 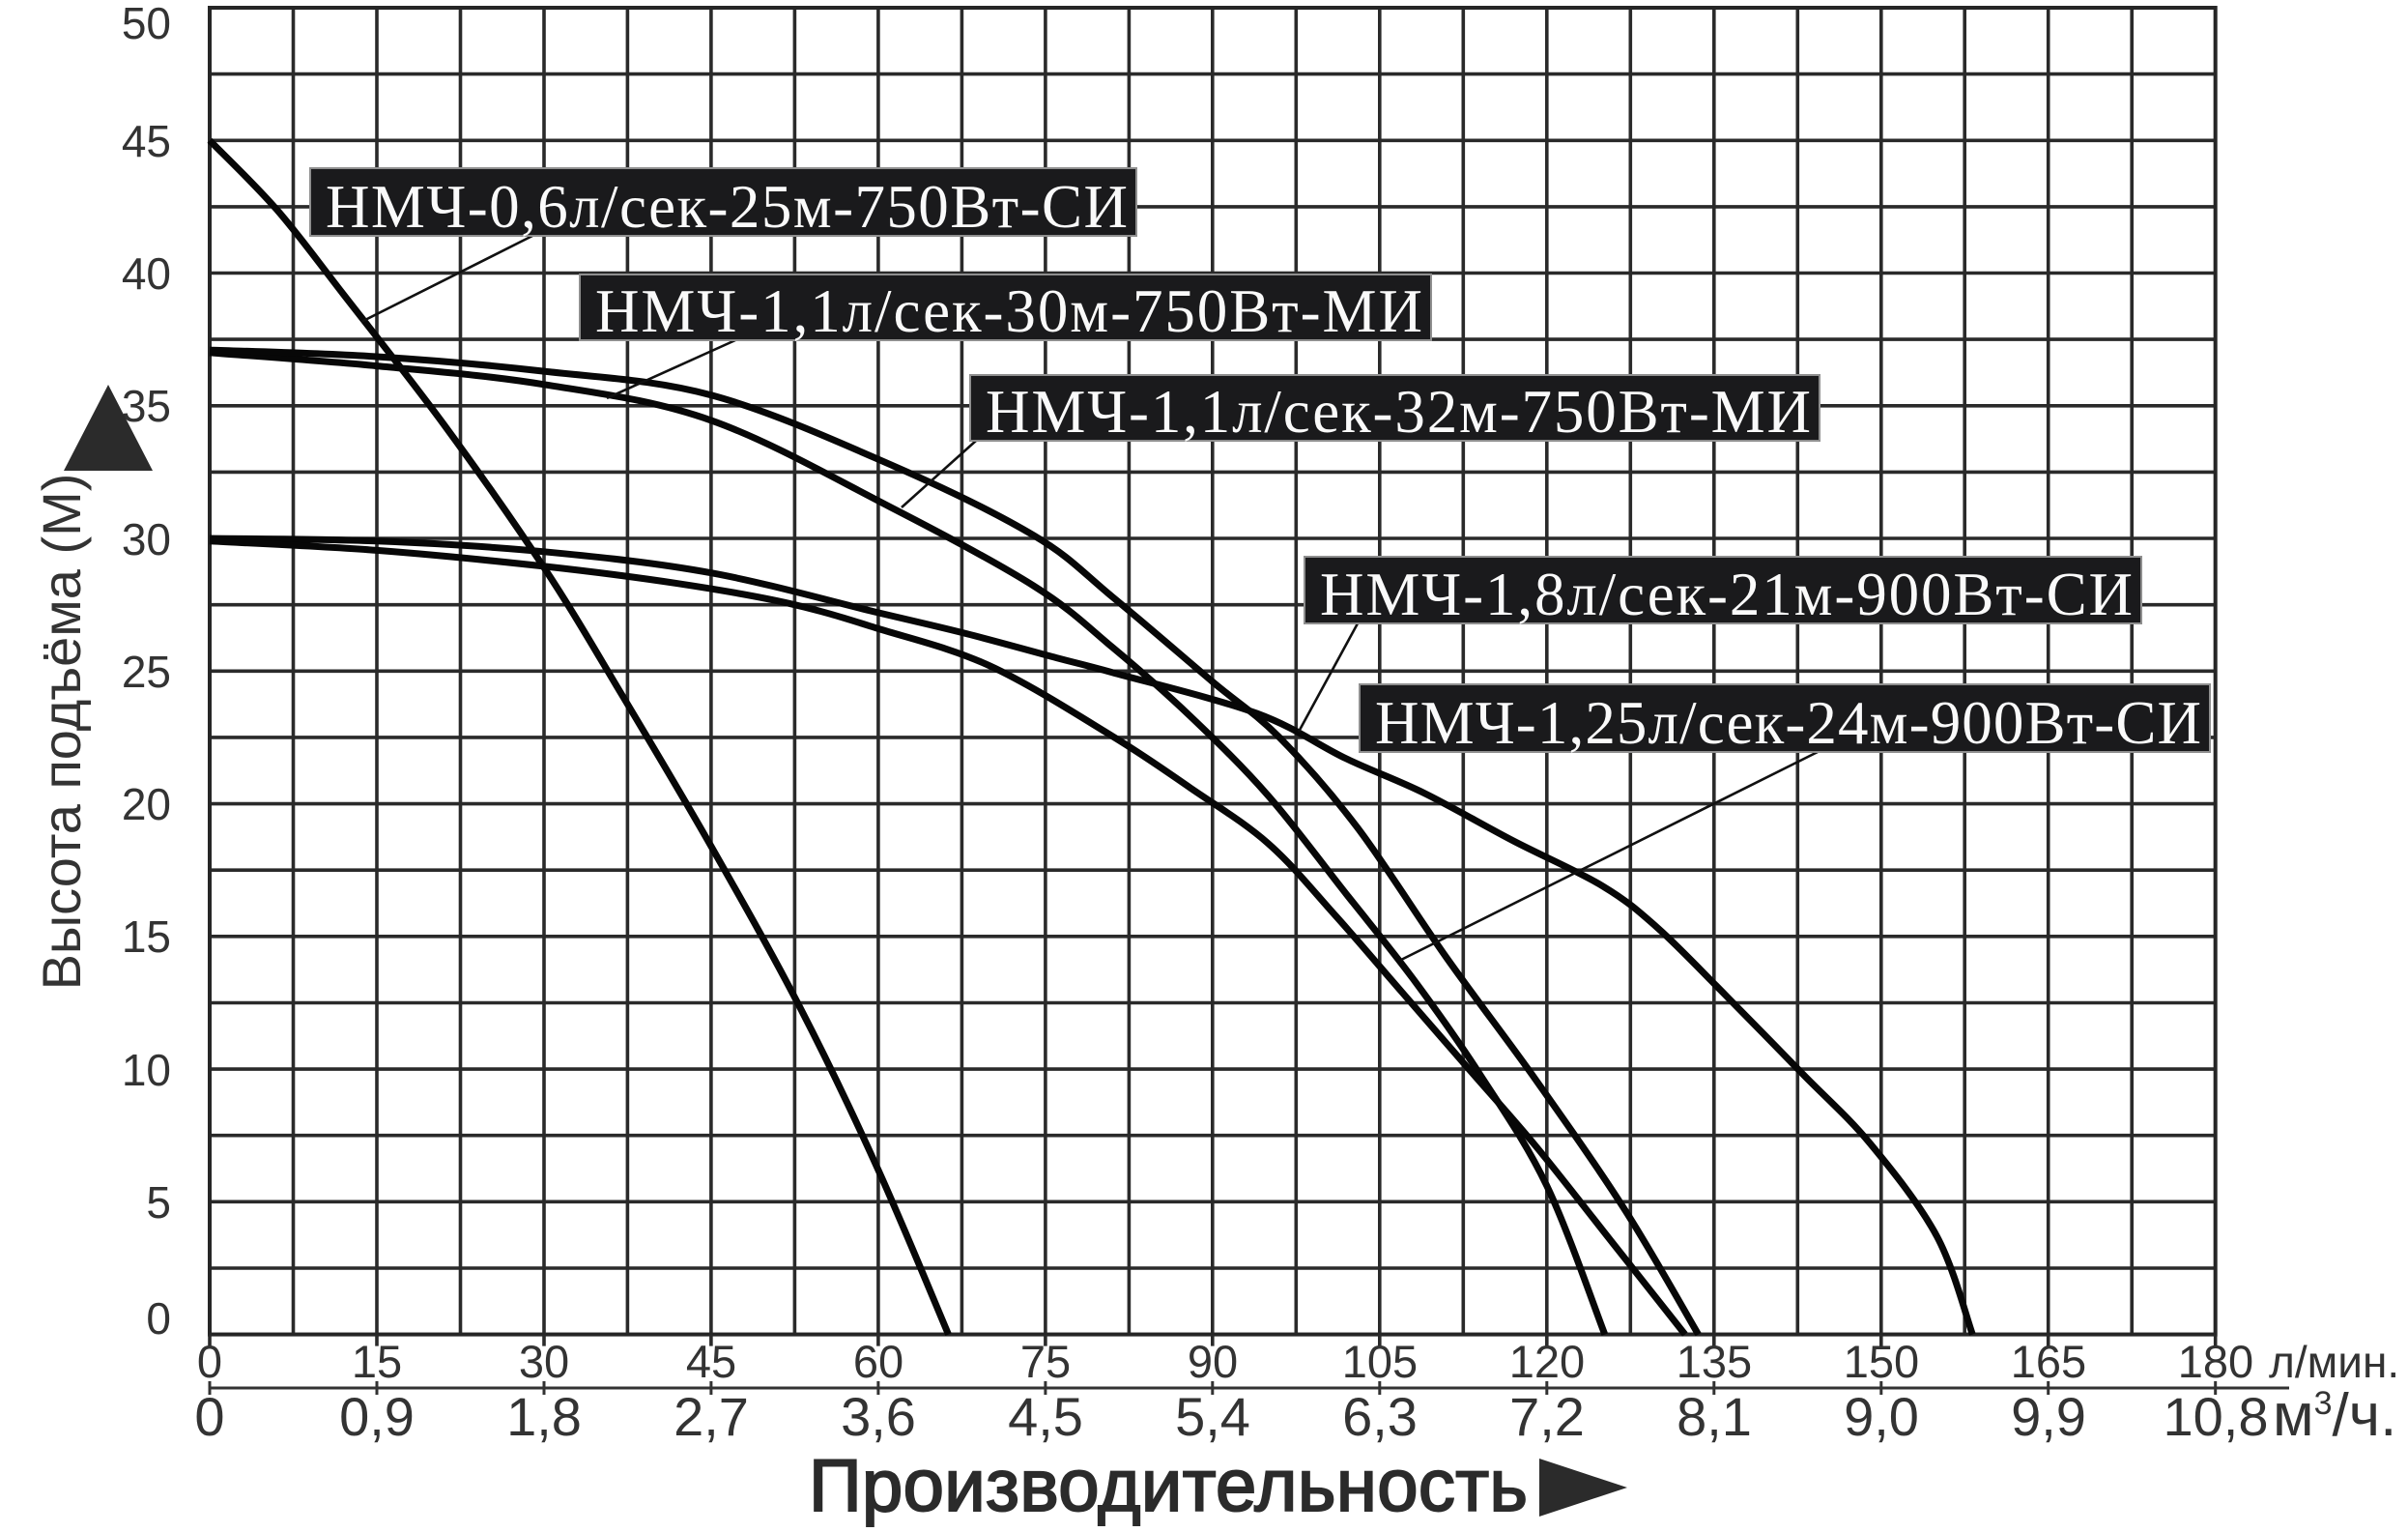 What do you see at coordinates (1045, 1361) in the screenshot?
I see `svg-text: 75` at bounding box center [1045, 1361].